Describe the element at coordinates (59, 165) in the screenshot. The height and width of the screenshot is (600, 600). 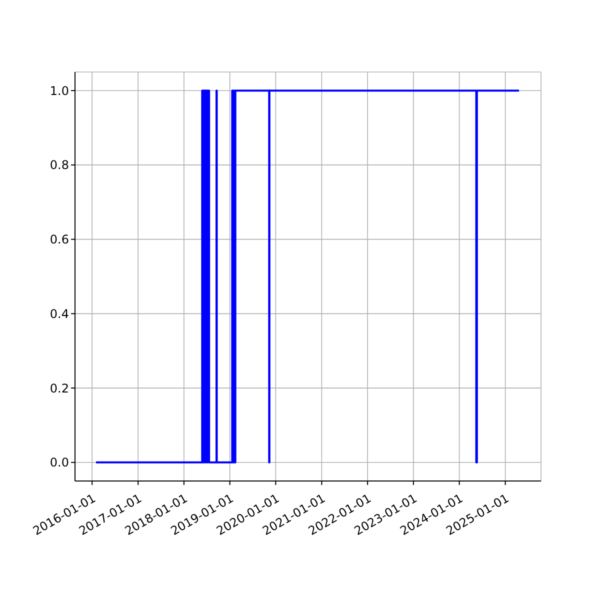
I see `y-tick-label: 0.8` at that location.